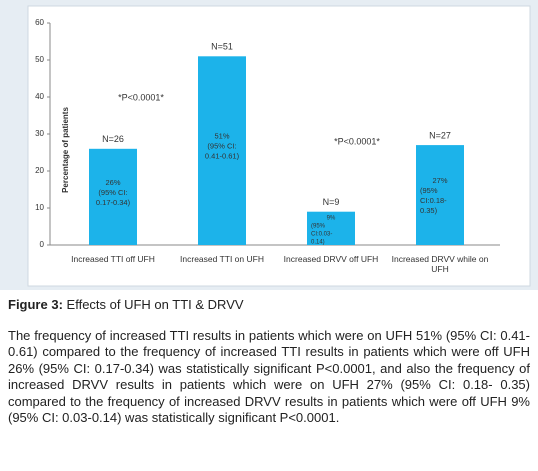 This screenshot has width=538, height=471. Describe the element at coordinates (39, 133) in the screenshot. I see `y-tick-label: 30` at that location.